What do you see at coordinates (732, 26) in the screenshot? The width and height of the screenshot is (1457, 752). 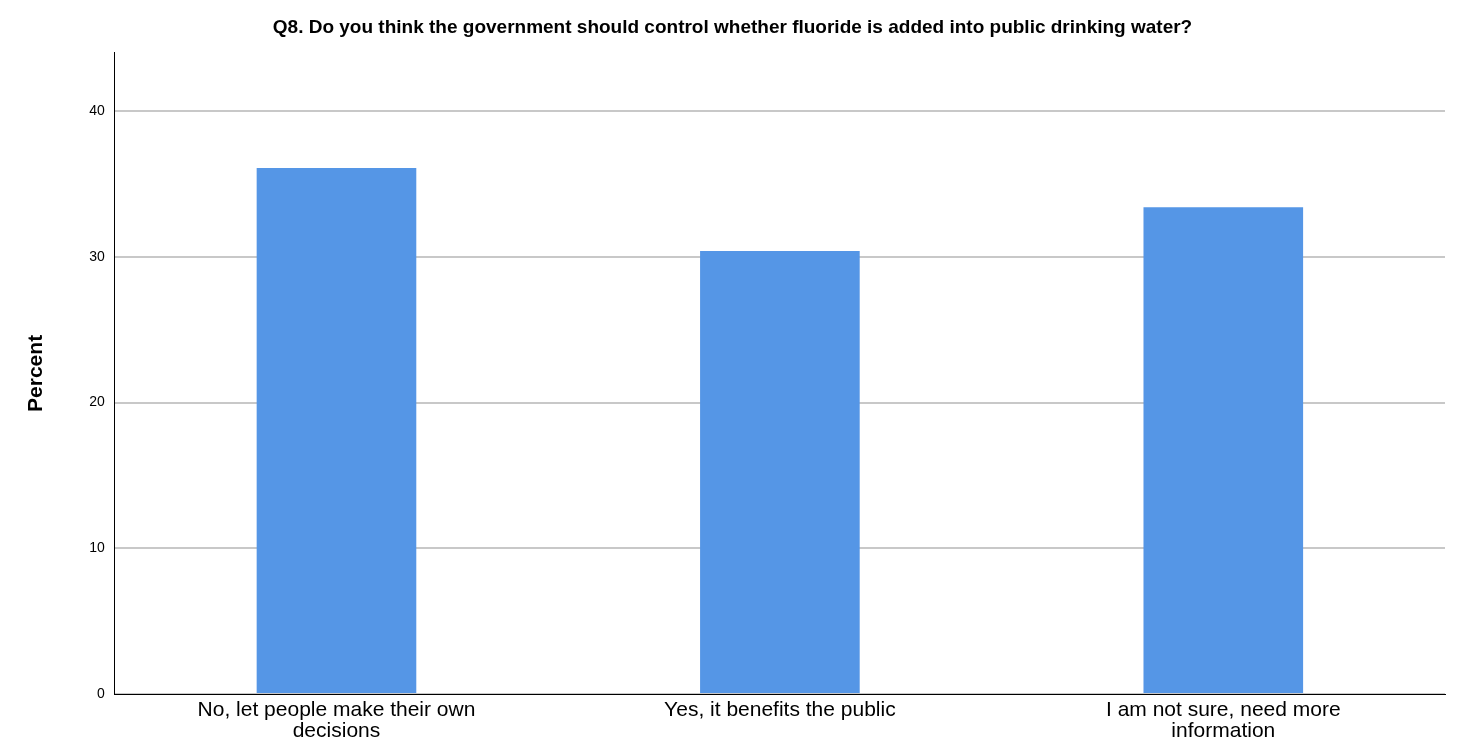 I see `chart-title: Q8. Do you think the government should control whether fluoride is added into public drinking water?` at bounding box center [732, 26].